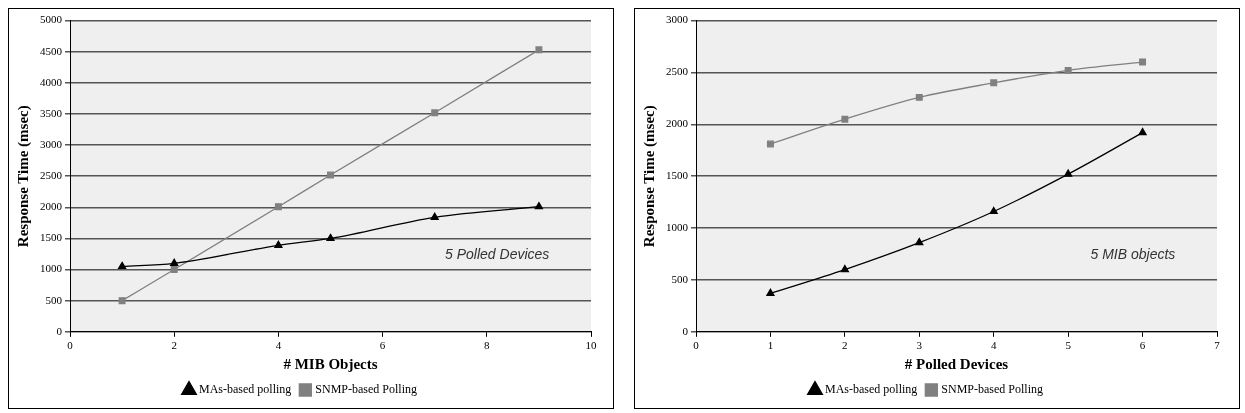 The height and width of the screenshot is (413, 1245). Describe the element at coordinates (919, 345) in the screenshot. I see `x-tick-label: 3` at that location.